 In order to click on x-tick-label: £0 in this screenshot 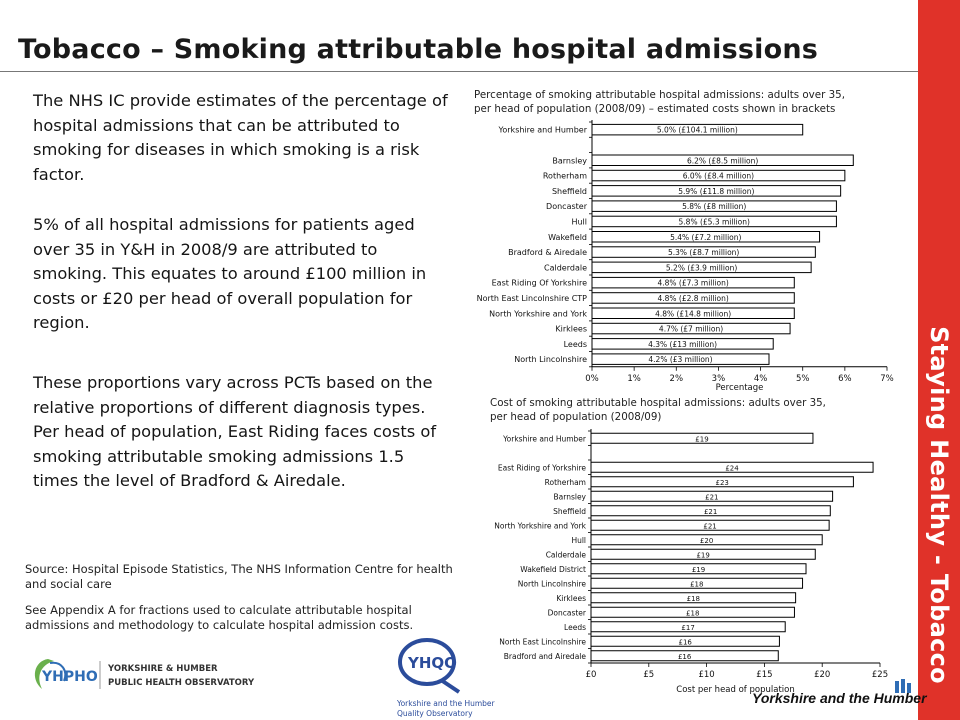, I will do `click(591, 675)`.